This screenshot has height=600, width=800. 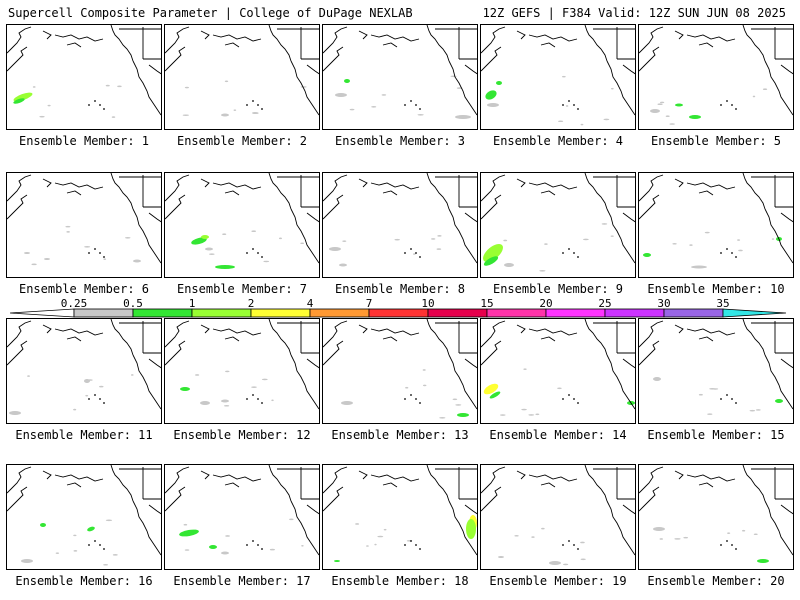 I want to click on member-caption: Ensemble Member: 16, so click(x=84, y=581).